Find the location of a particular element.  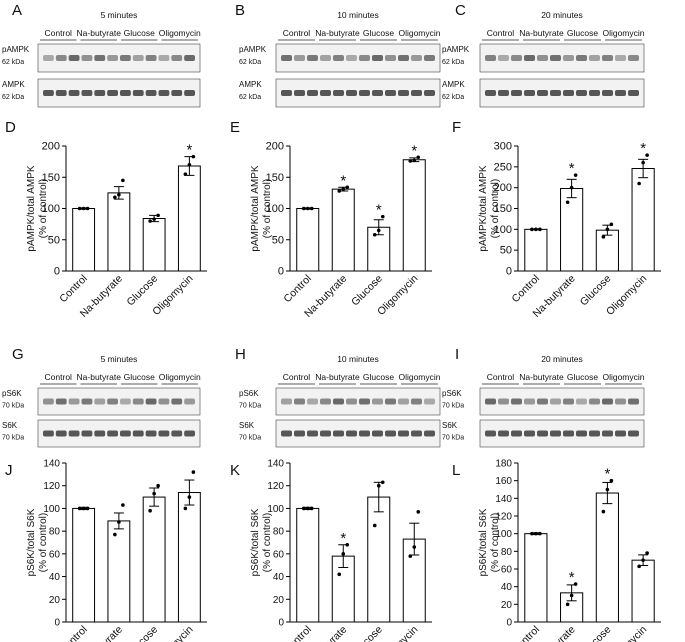

group-label: Oligomycin is located at coordinates (419, 377).